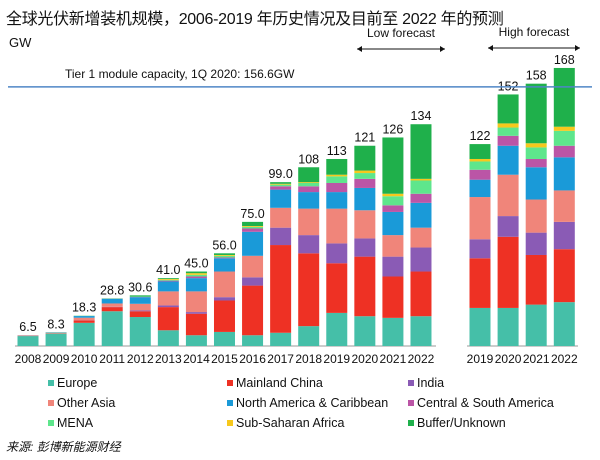 The height and width of the screenshot is (460, 600). I want to click on total-label: 8.3, so click(55, 324).